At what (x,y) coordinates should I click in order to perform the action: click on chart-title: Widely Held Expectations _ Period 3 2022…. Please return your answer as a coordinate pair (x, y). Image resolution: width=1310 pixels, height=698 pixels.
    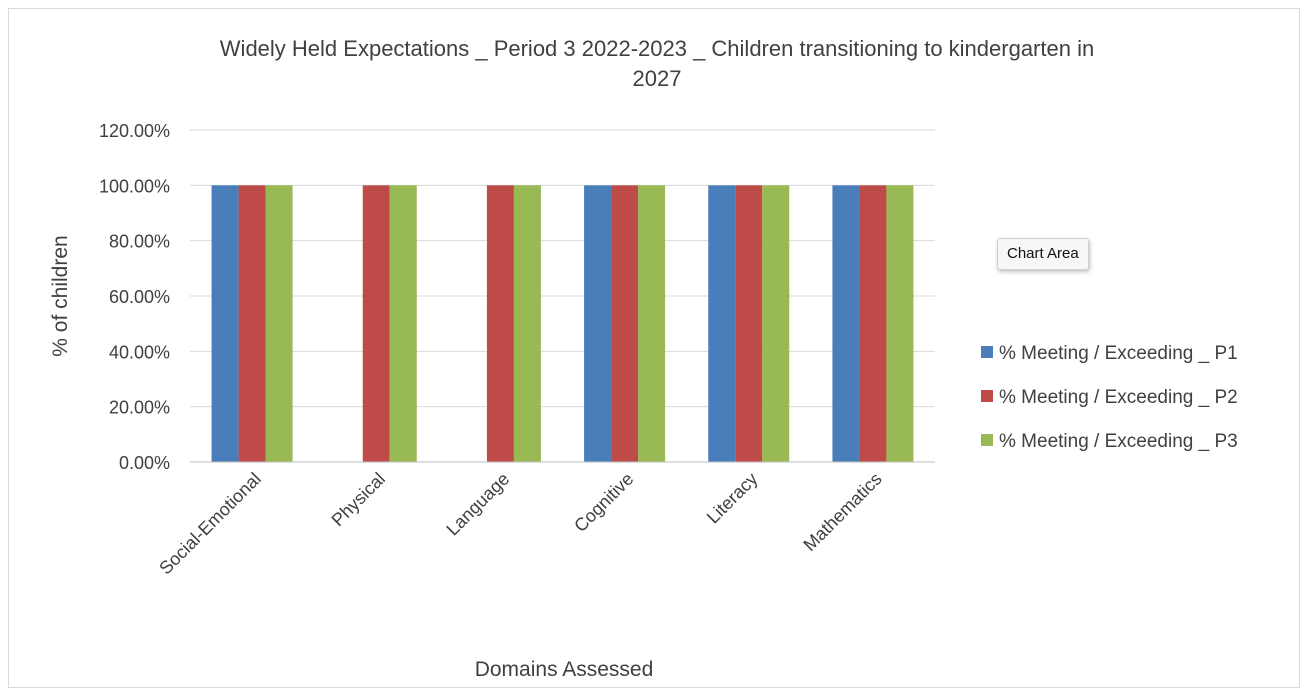
    Looking at the image, I should click on (657, 63).